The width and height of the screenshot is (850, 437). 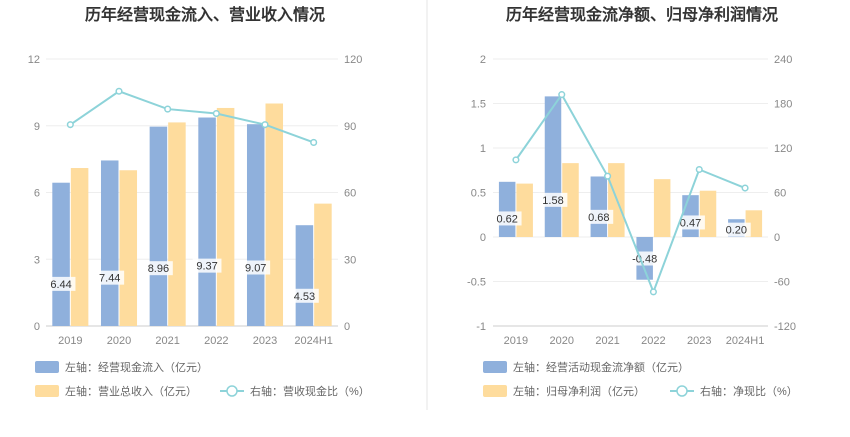 I want to click on left-axis-tick: 1.5, so click(x=478, y=105).